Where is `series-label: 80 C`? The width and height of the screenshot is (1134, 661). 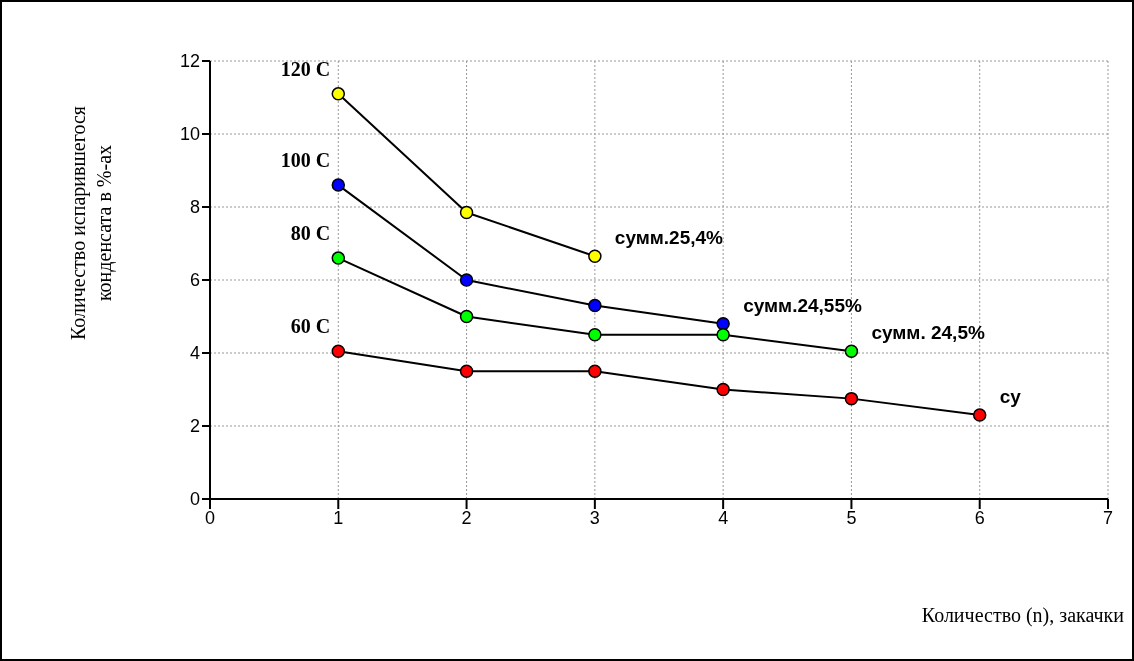
series-label: 80 C is located at coordinates (310, 233).